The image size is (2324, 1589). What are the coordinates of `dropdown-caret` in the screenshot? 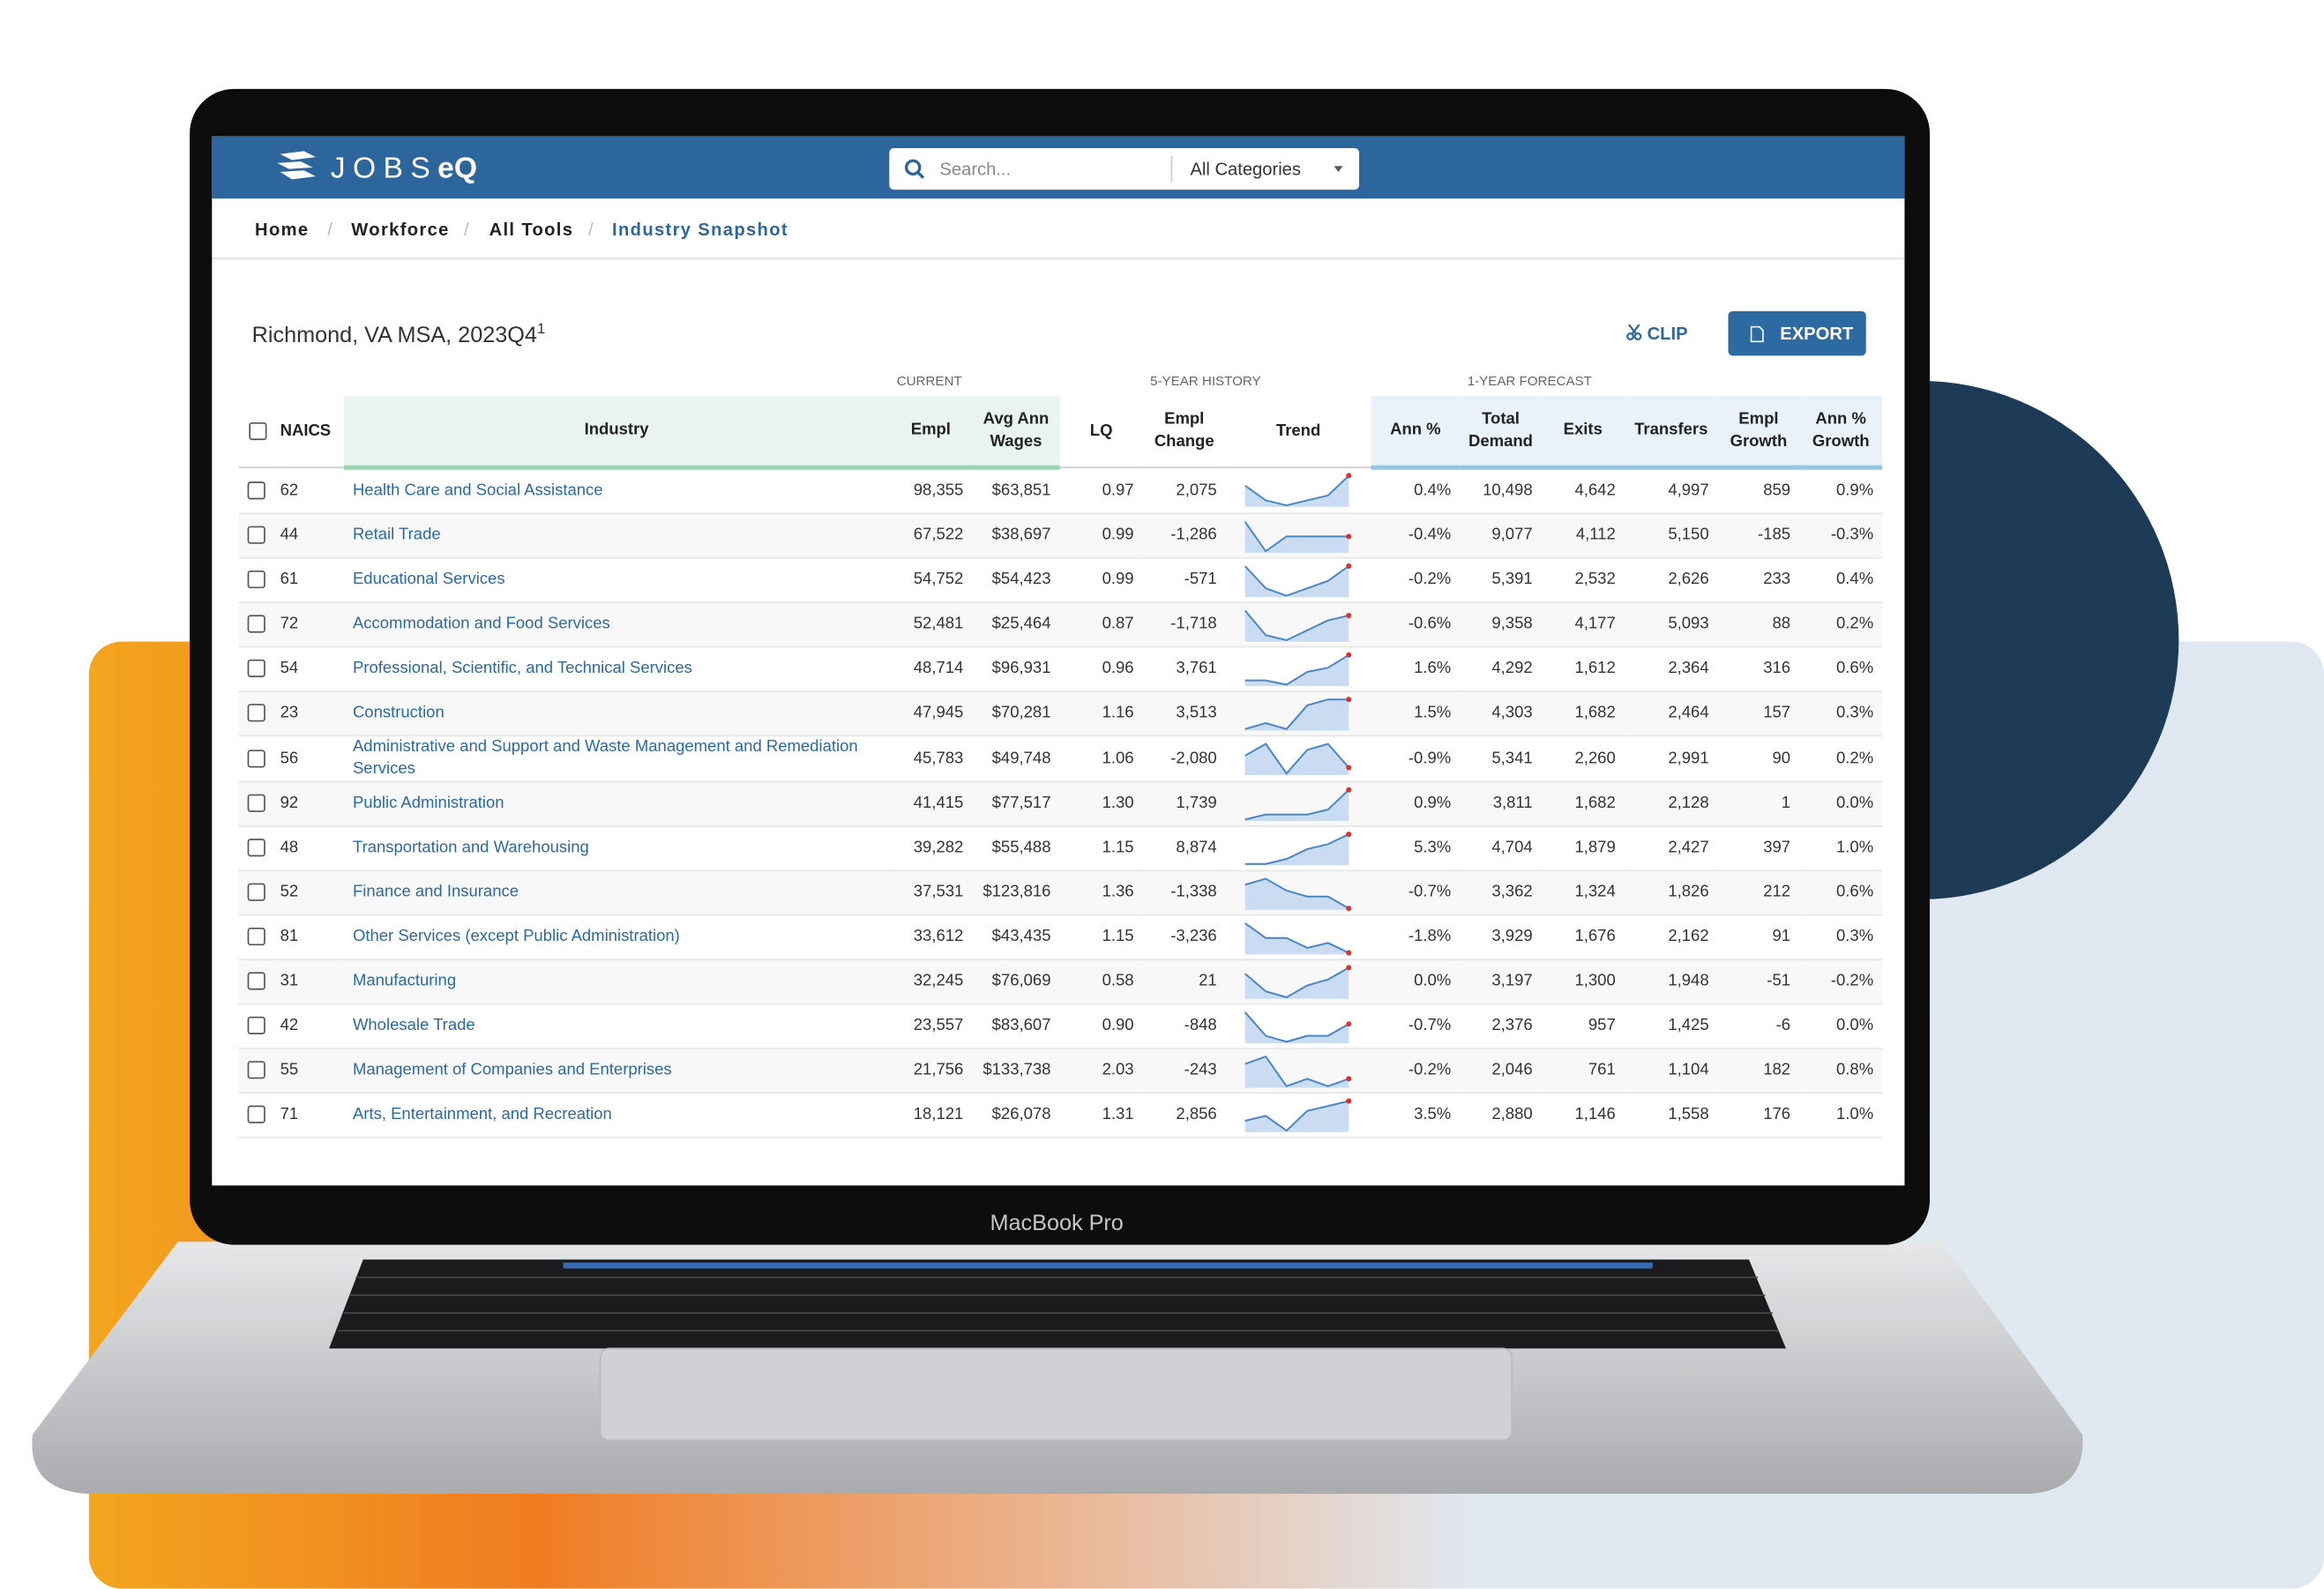 It's located at (1338, 169).